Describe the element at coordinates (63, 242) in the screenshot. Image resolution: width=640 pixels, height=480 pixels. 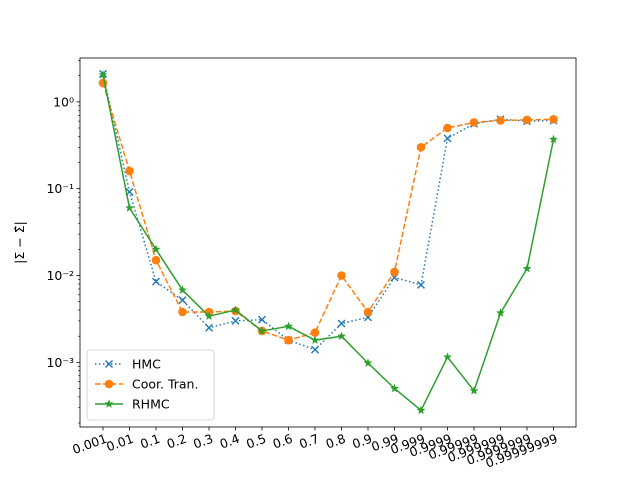
I see `y-axis-ticks: 10⁻³ 10⁻² 10⁻¹ 10⁰` at that location.